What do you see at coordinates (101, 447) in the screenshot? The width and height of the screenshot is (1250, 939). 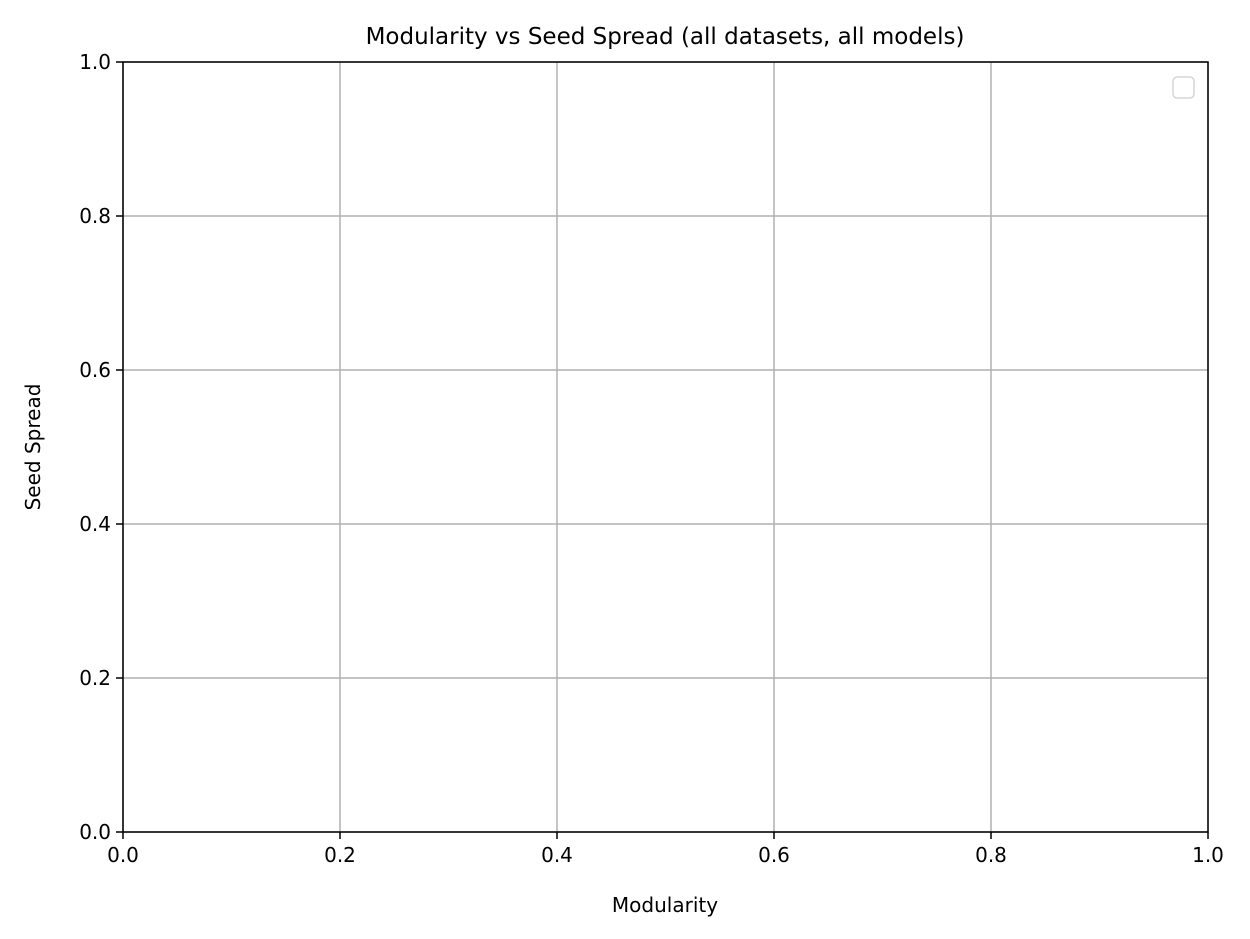 I see `y-axis-ticks: 0.0 0.2 0.4 0.6 0.8 1.0` at bounding box center [101, 447].